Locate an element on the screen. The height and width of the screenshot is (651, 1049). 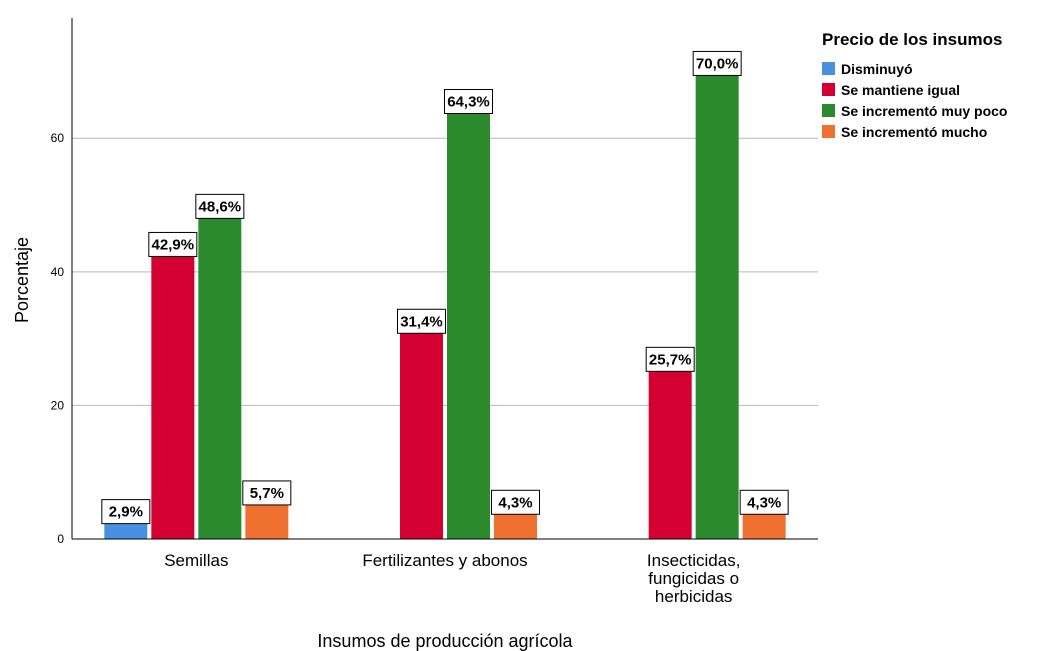
data-label: 2,9% is located at coordinates (126, 512).